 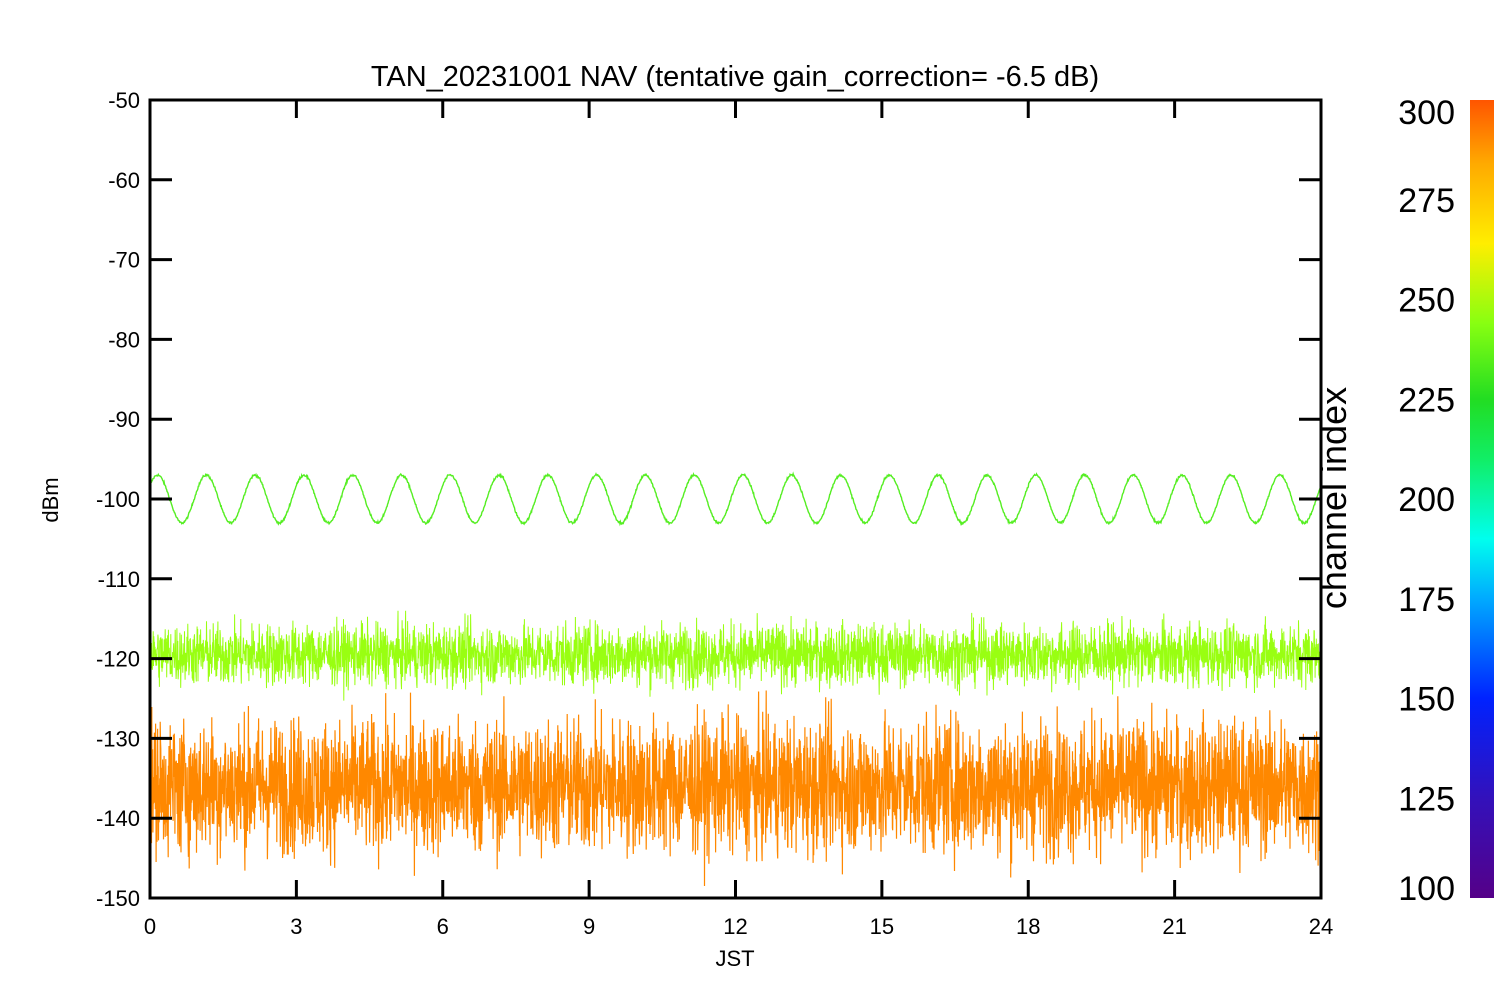 What do you see at coordinates (118, 898) in the screenshot?
I see `y-tick-label: -150` at bounding box center [118, 898].